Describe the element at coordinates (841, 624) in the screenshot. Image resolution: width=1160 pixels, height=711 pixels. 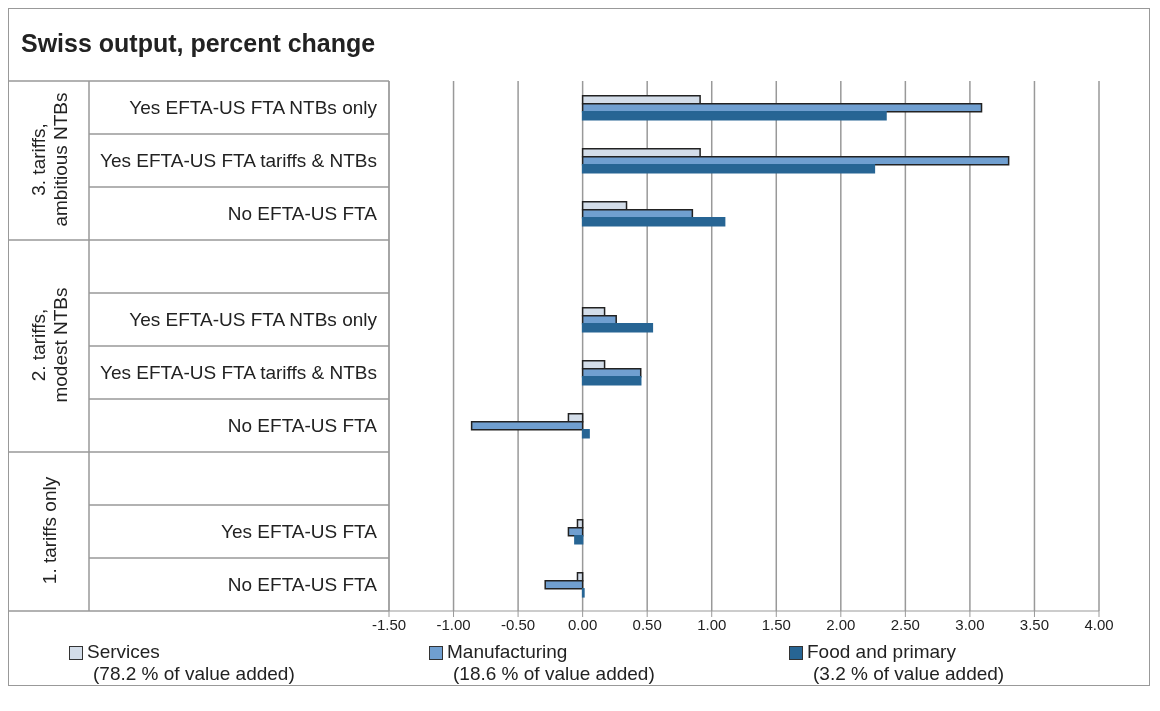
I see `x-tick-label: 2.00` at that location.